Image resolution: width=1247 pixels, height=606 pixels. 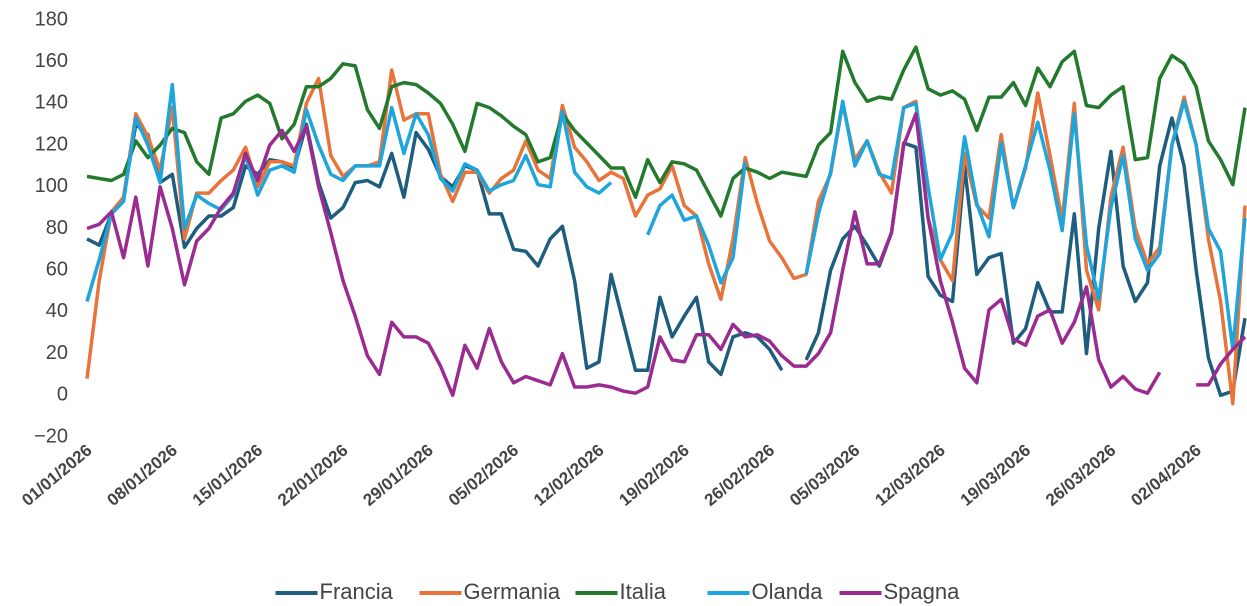 What do you see at coordinates (51, 436) in the screenshot?
I see `y-tick-label: −20` at bounding box center [51, 436].